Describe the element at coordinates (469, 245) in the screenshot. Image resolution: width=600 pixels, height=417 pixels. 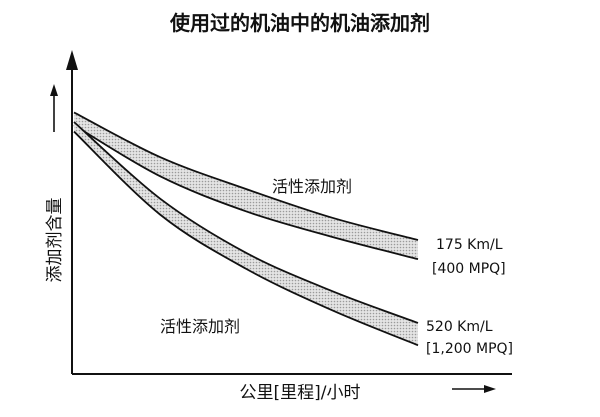
I see `band-1-end-label-1: 175 Km/L` at that location.